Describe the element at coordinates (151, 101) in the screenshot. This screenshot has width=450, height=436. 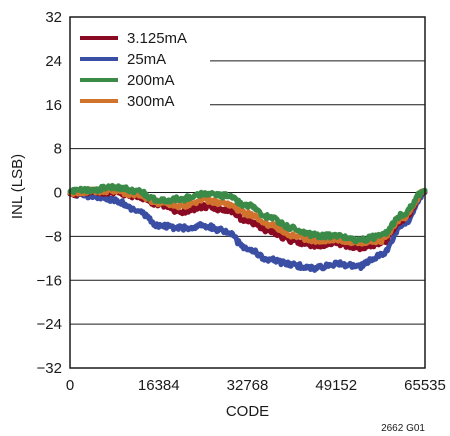
I see `legend-label: 300mA` at that location.